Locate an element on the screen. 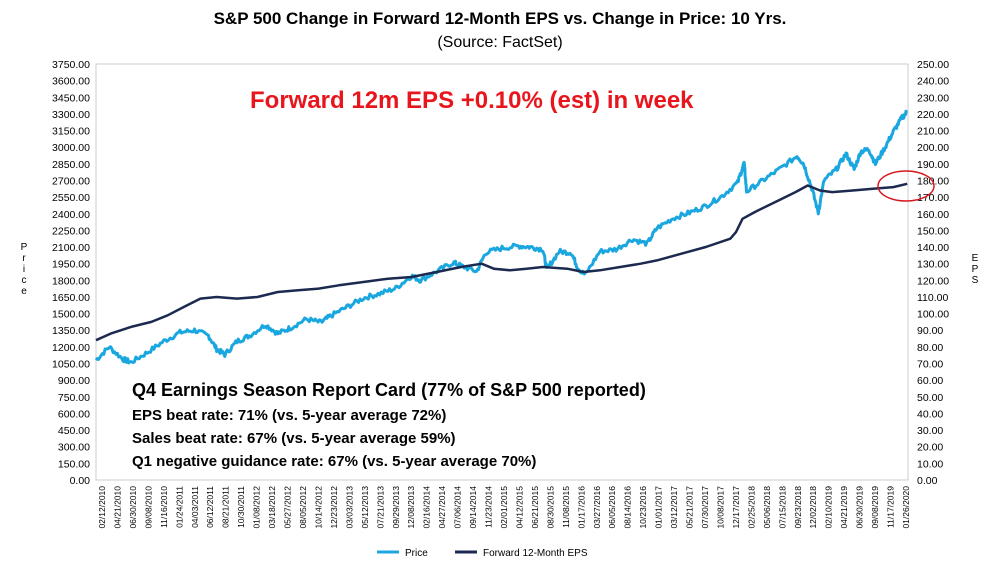 The width and height of the screenshot is (1001, 568). x-tick: 09/08/2010 is located at coordinates (148, 507).